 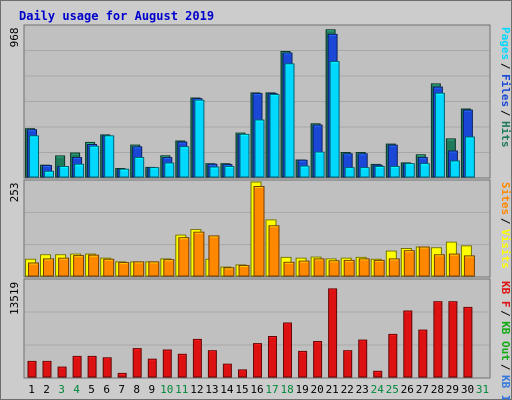 What do you see at coordinates (332, 389) in the screenshot?
I see `x-tick-label-day-21: 21` at bounding box center [332, 389].